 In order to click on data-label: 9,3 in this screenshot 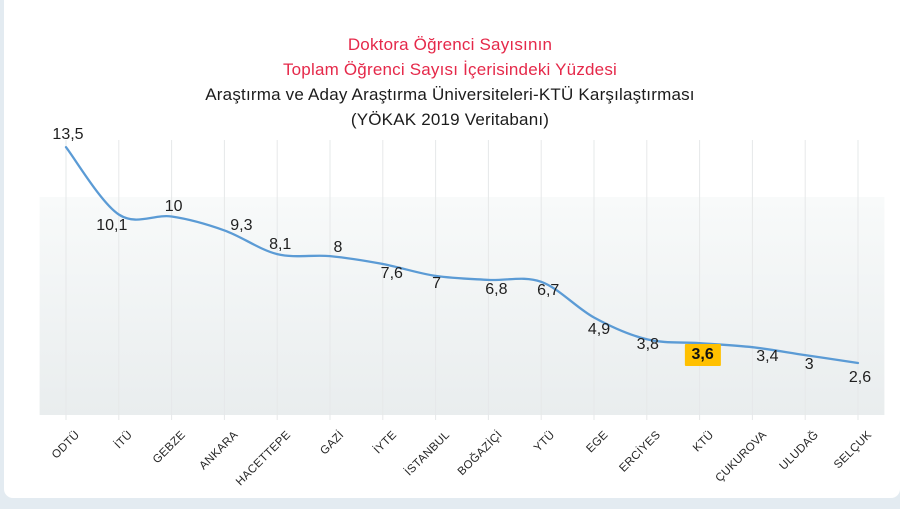, I will do `click(241, 226)`.